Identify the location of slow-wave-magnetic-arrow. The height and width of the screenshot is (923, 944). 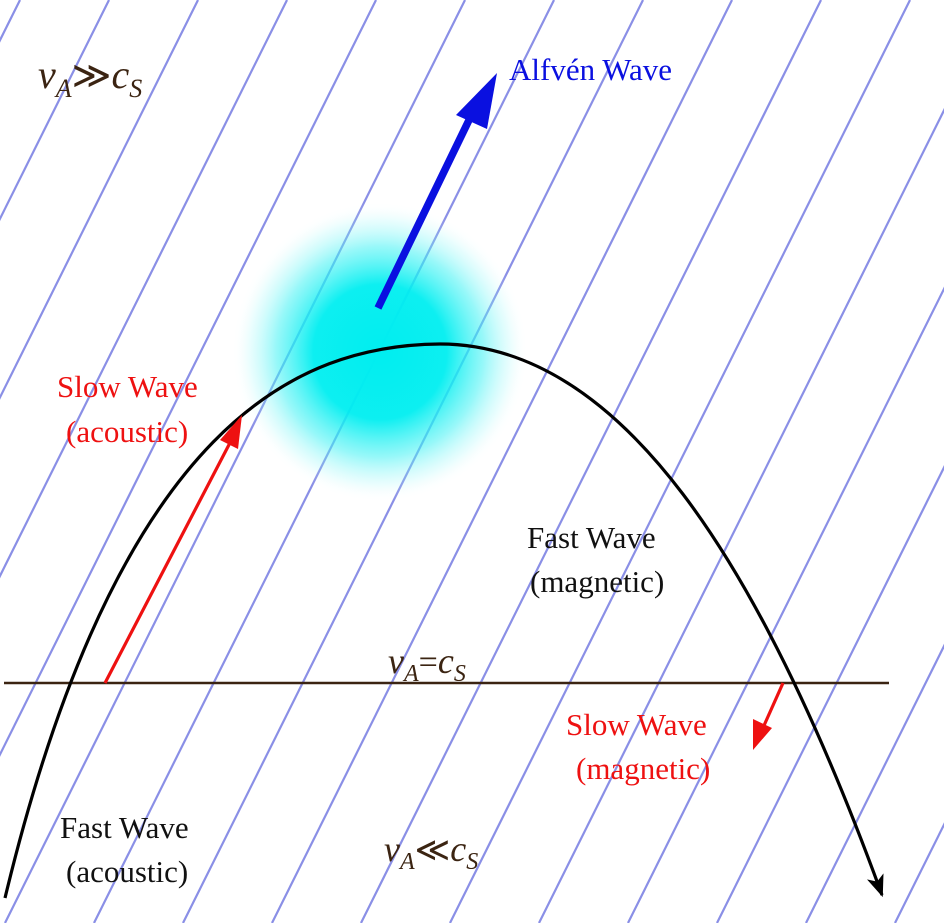
(769, 716).